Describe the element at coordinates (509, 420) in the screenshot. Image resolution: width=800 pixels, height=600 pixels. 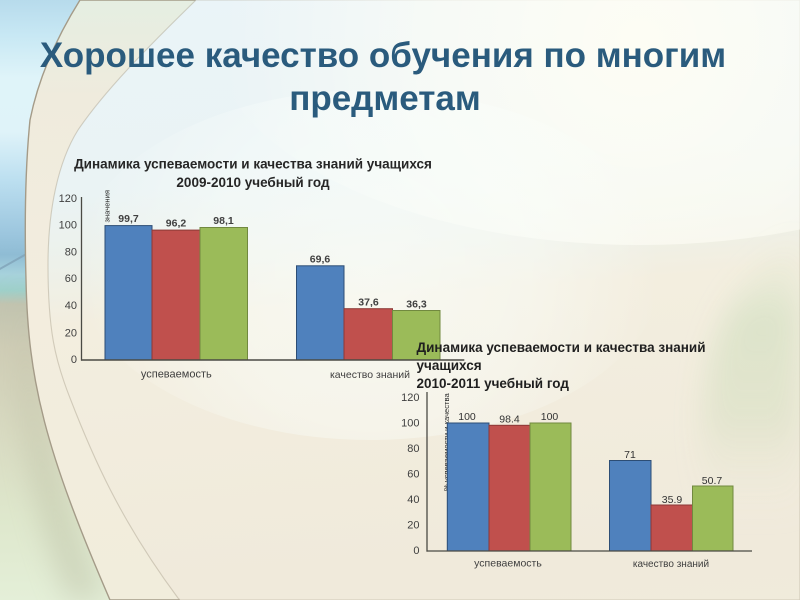
I see `svg-text: 98.4` at that location.